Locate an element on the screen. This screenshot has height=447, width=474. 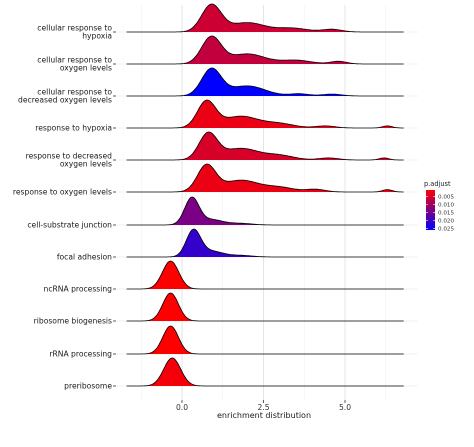
y-tick-label: ncRNA processing is located at coordinates (78, 289).